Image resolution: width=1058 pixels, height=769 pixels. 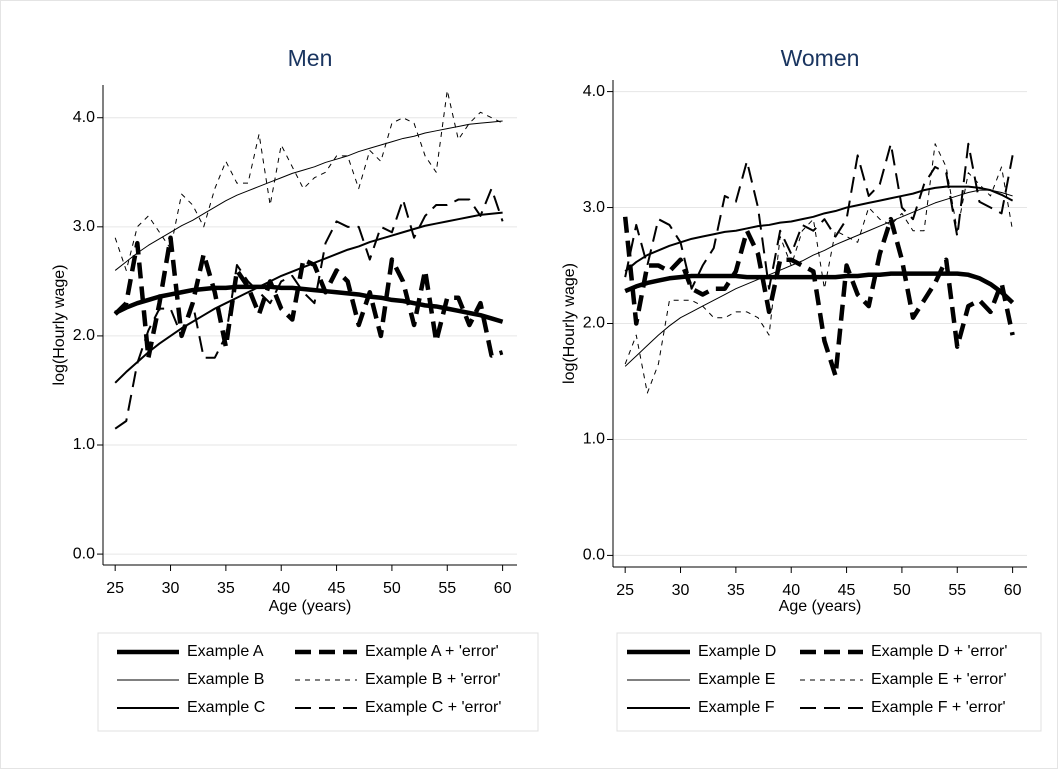 I want to click on legend-label: Example B, so click(x=225, y=679).